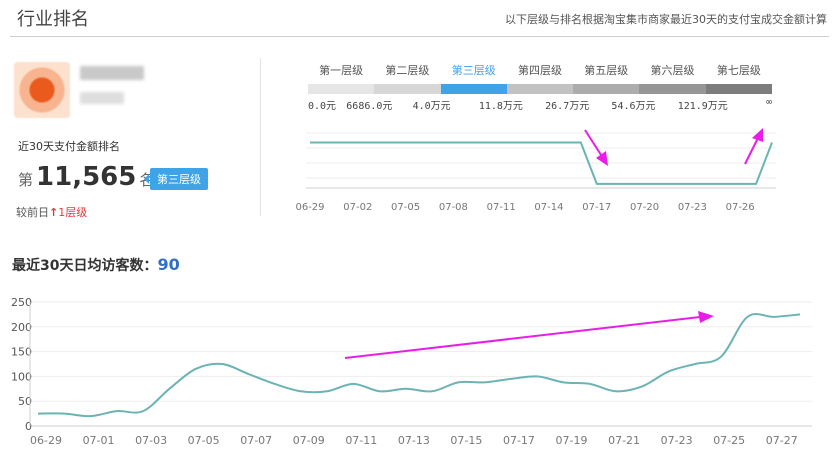  What do you see at coordinates (644, 207) in the screenshot?
I see `x-tick-label: 07-20` at bounding box center [644, 207].